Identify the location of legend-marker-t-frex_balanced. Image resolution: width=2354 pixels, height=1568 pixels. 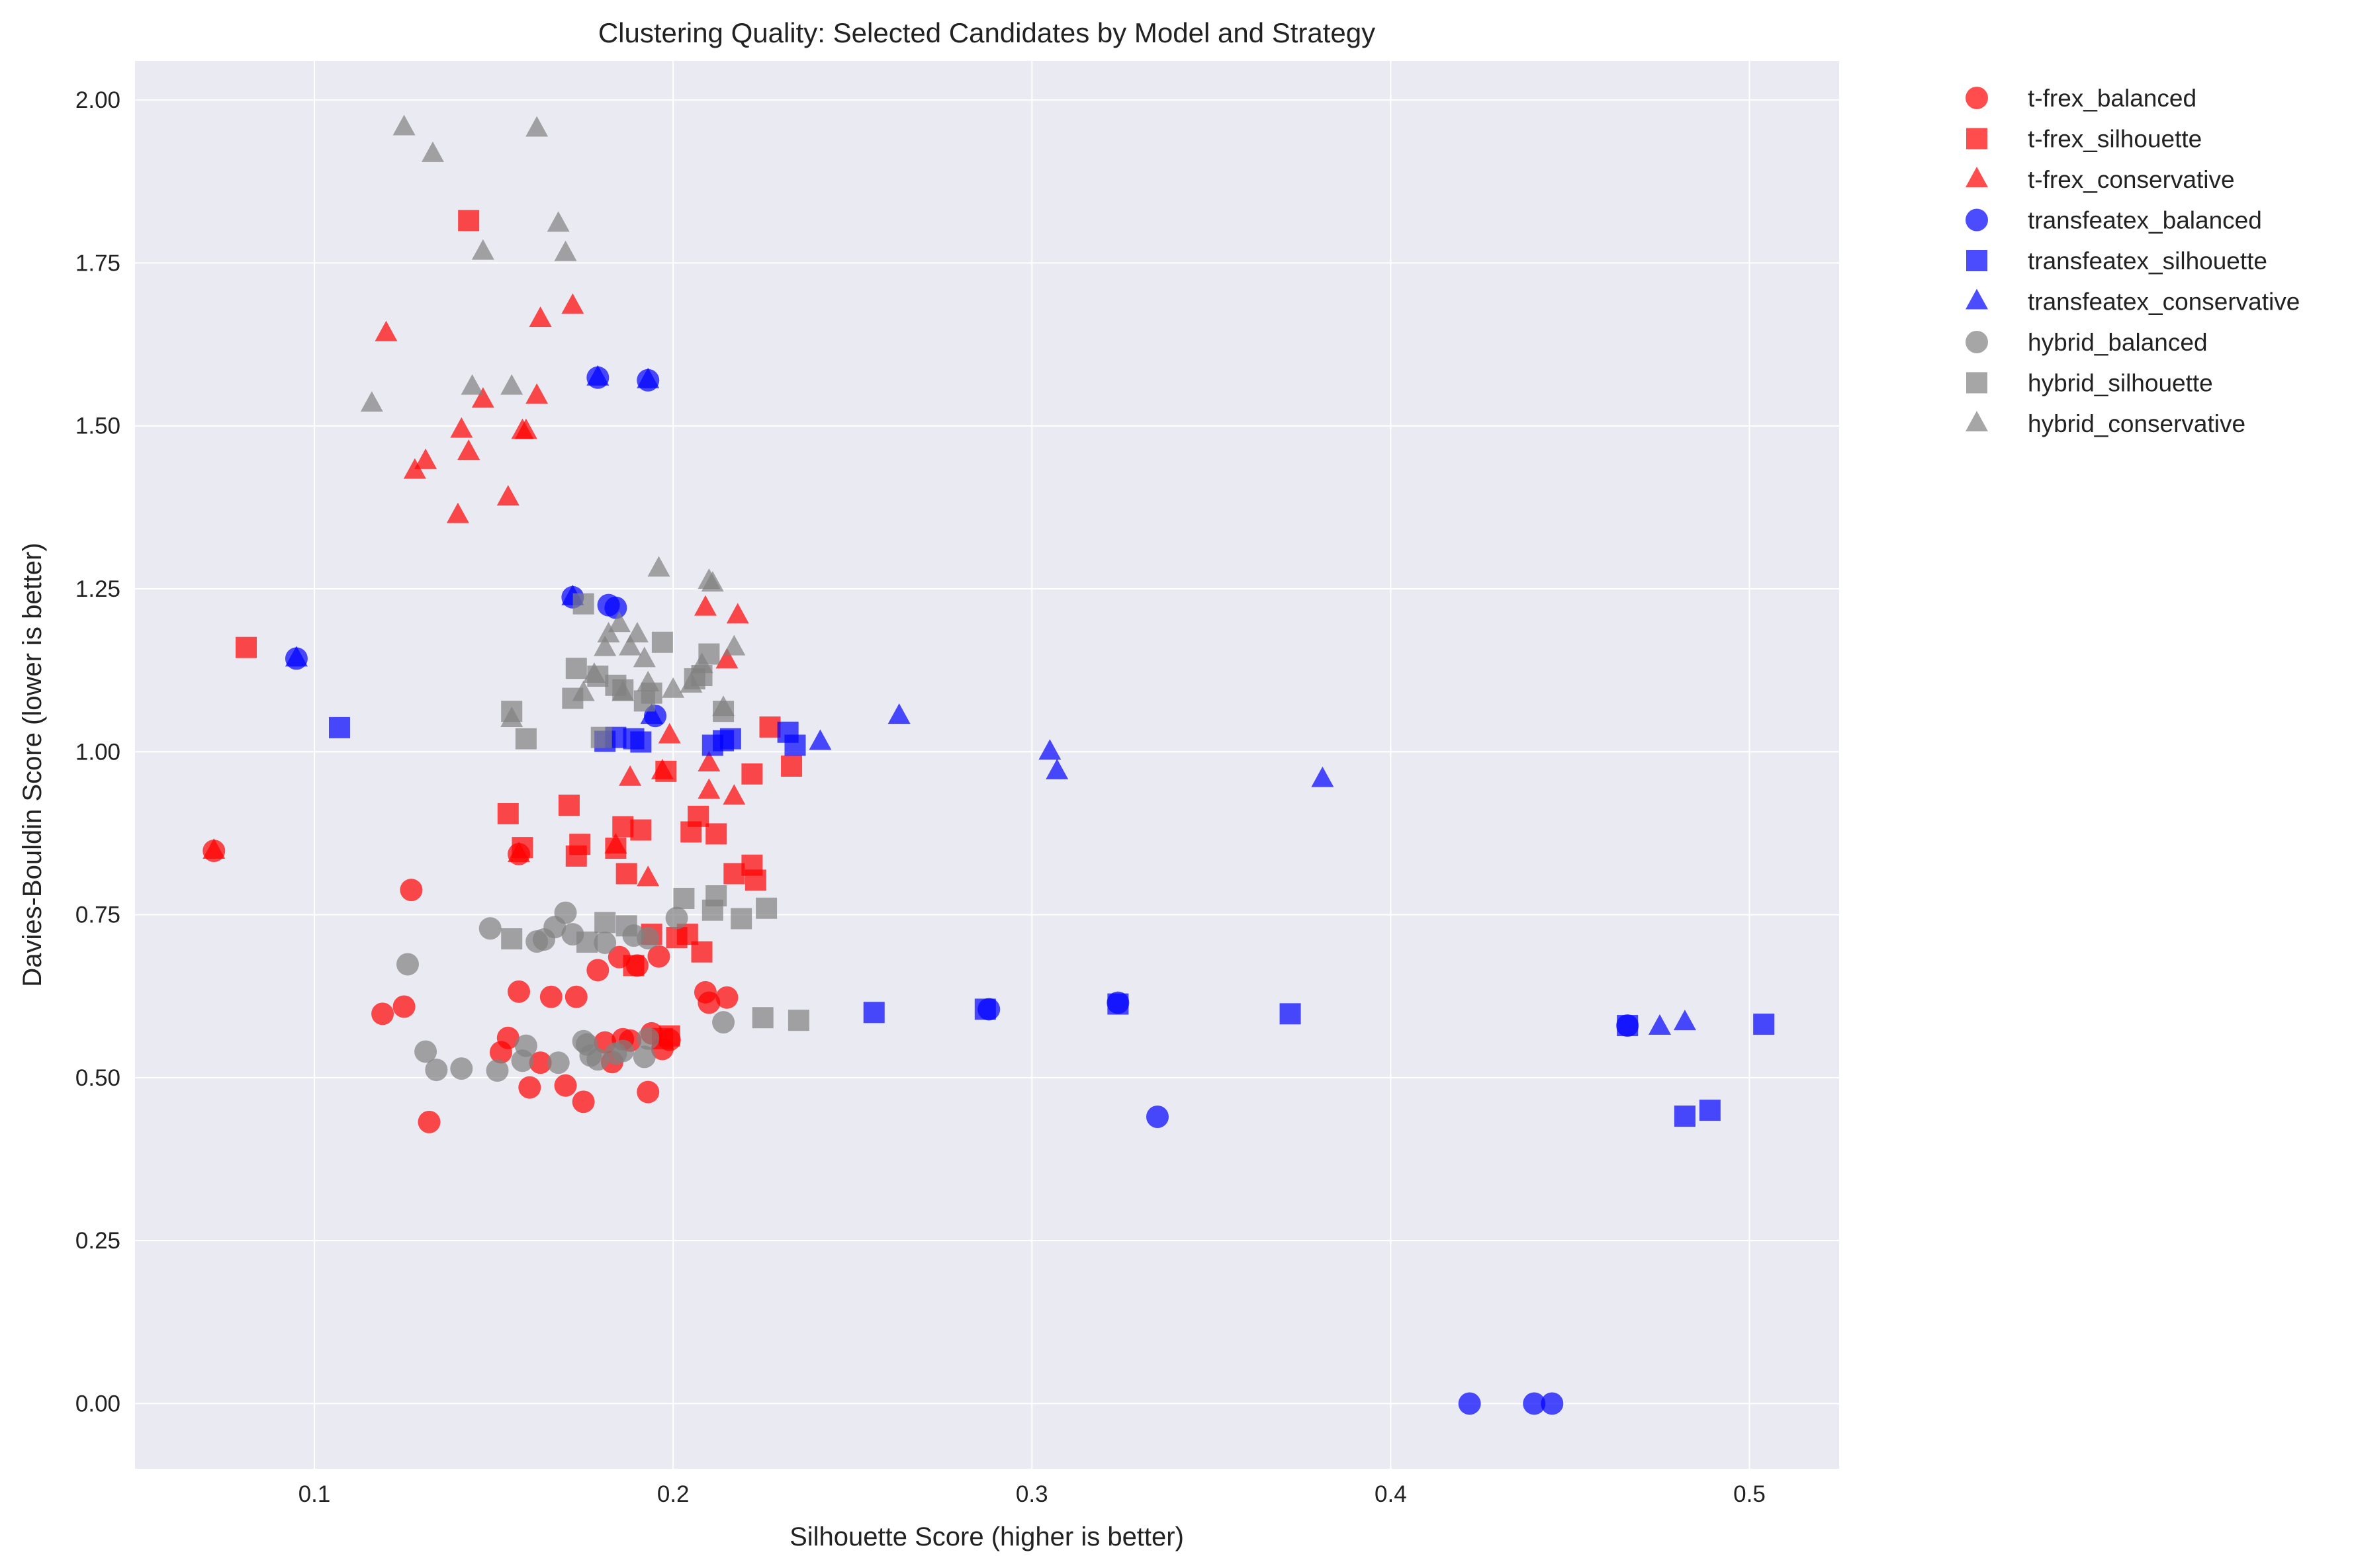
(1977, 98).